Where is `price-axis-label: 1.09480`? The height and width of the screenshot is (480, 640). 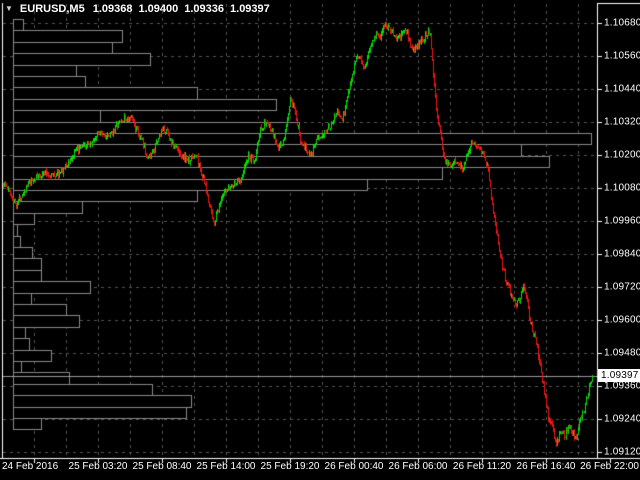 price-axis-label: 1.09480 is located at coordinates (622, 353).